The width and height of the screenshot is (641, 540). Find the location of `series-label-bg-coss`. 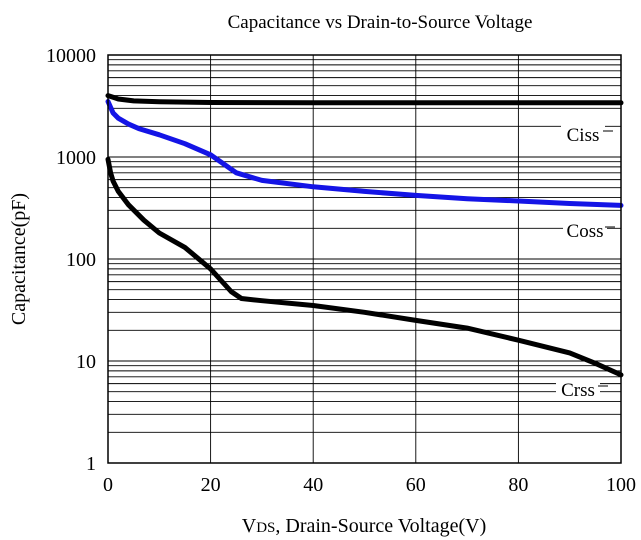

series-label-bg-coss is located at coordinates (585, 230).